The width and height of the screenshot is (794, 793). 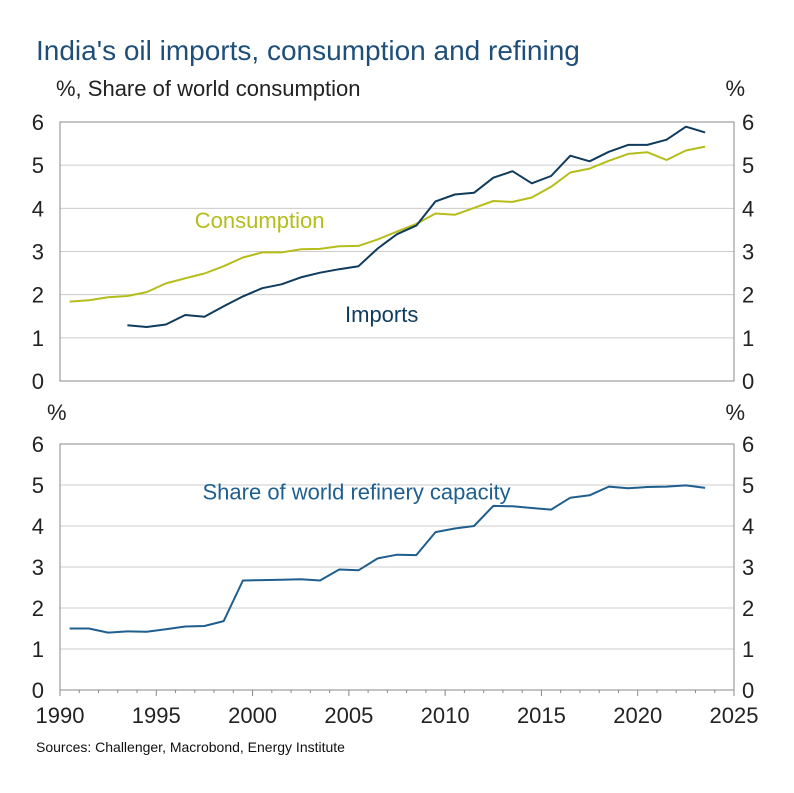 I want to click on top-y-tick-right: 4, so click(x=748, y=208).